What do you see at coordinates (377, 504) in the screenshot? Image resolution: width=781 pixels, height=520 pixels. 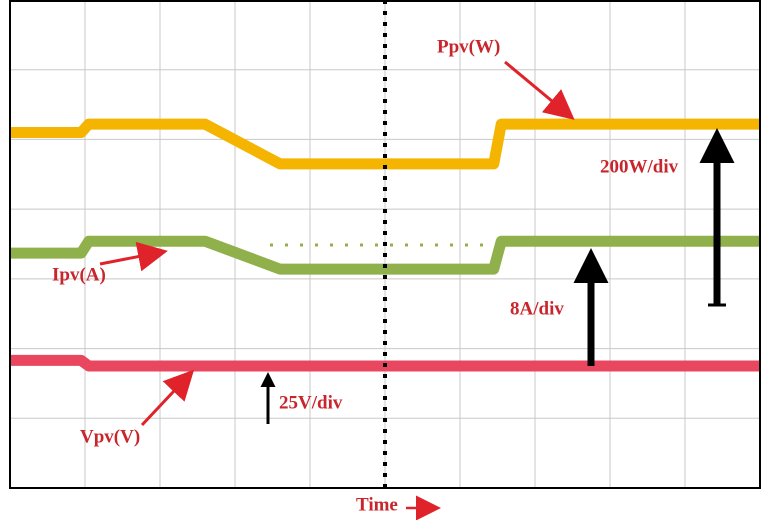 I see `x-axis-label: Time` at bounding box center [377, 504].